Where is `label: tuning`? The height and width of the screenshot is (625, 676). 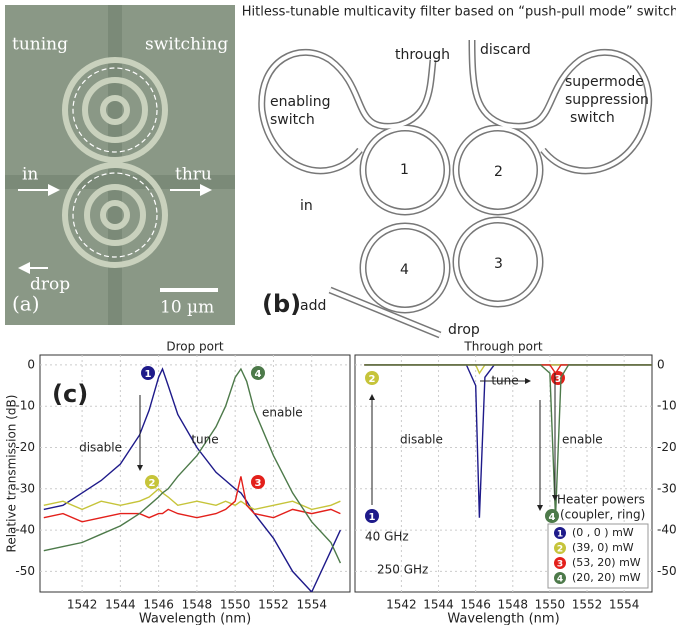
label: tuning is located at coordinates (40, 45).